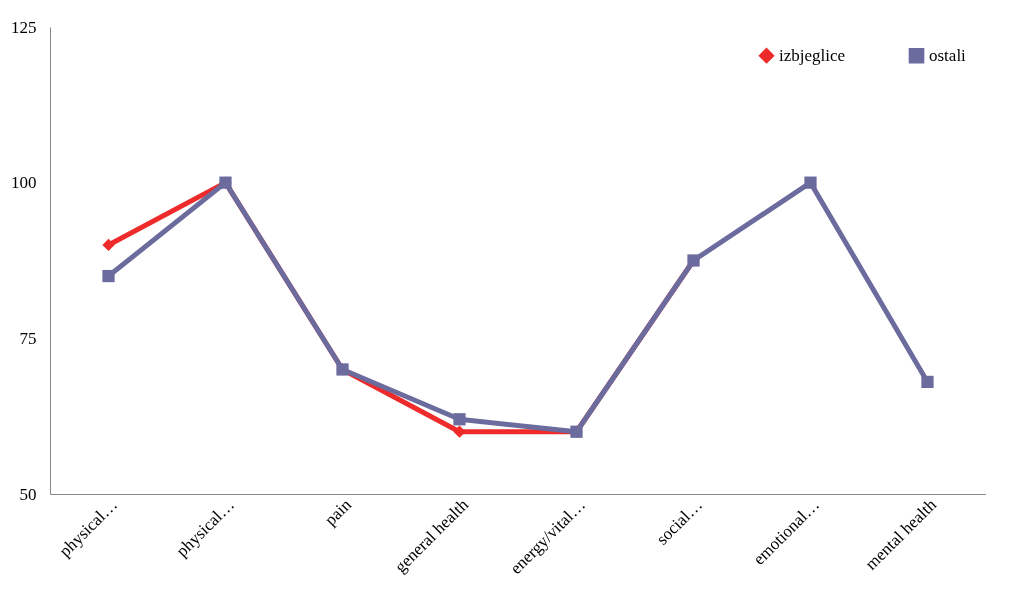 The width and height of the screenshot is (1013, 608). What do you see at coordinates (338, 512) in the screenshot?
I see `x-tick-label: pain` at bounding box center [338, 512].